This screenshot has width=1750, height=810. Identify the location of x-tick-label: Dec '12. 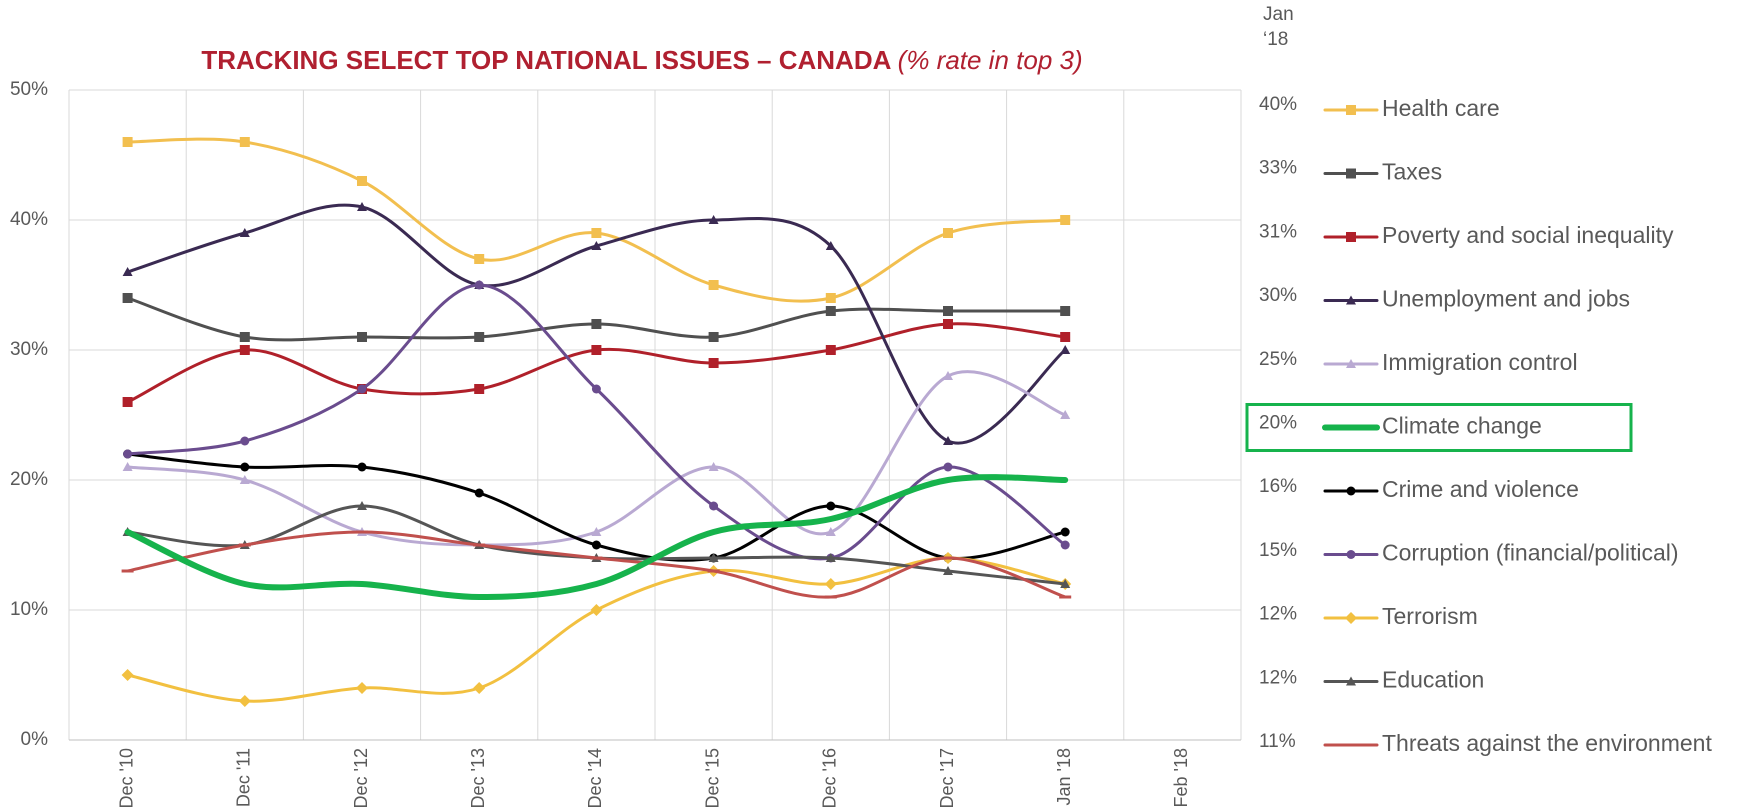
(361, 778).